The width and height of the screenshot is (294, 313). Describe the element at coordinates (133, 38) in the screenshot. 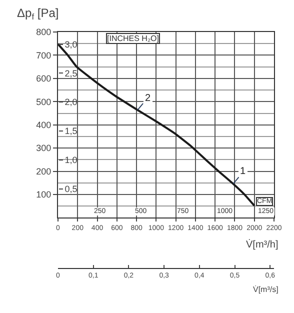

I see `y2-axis-title: [INCHES H₂O]` at that location.